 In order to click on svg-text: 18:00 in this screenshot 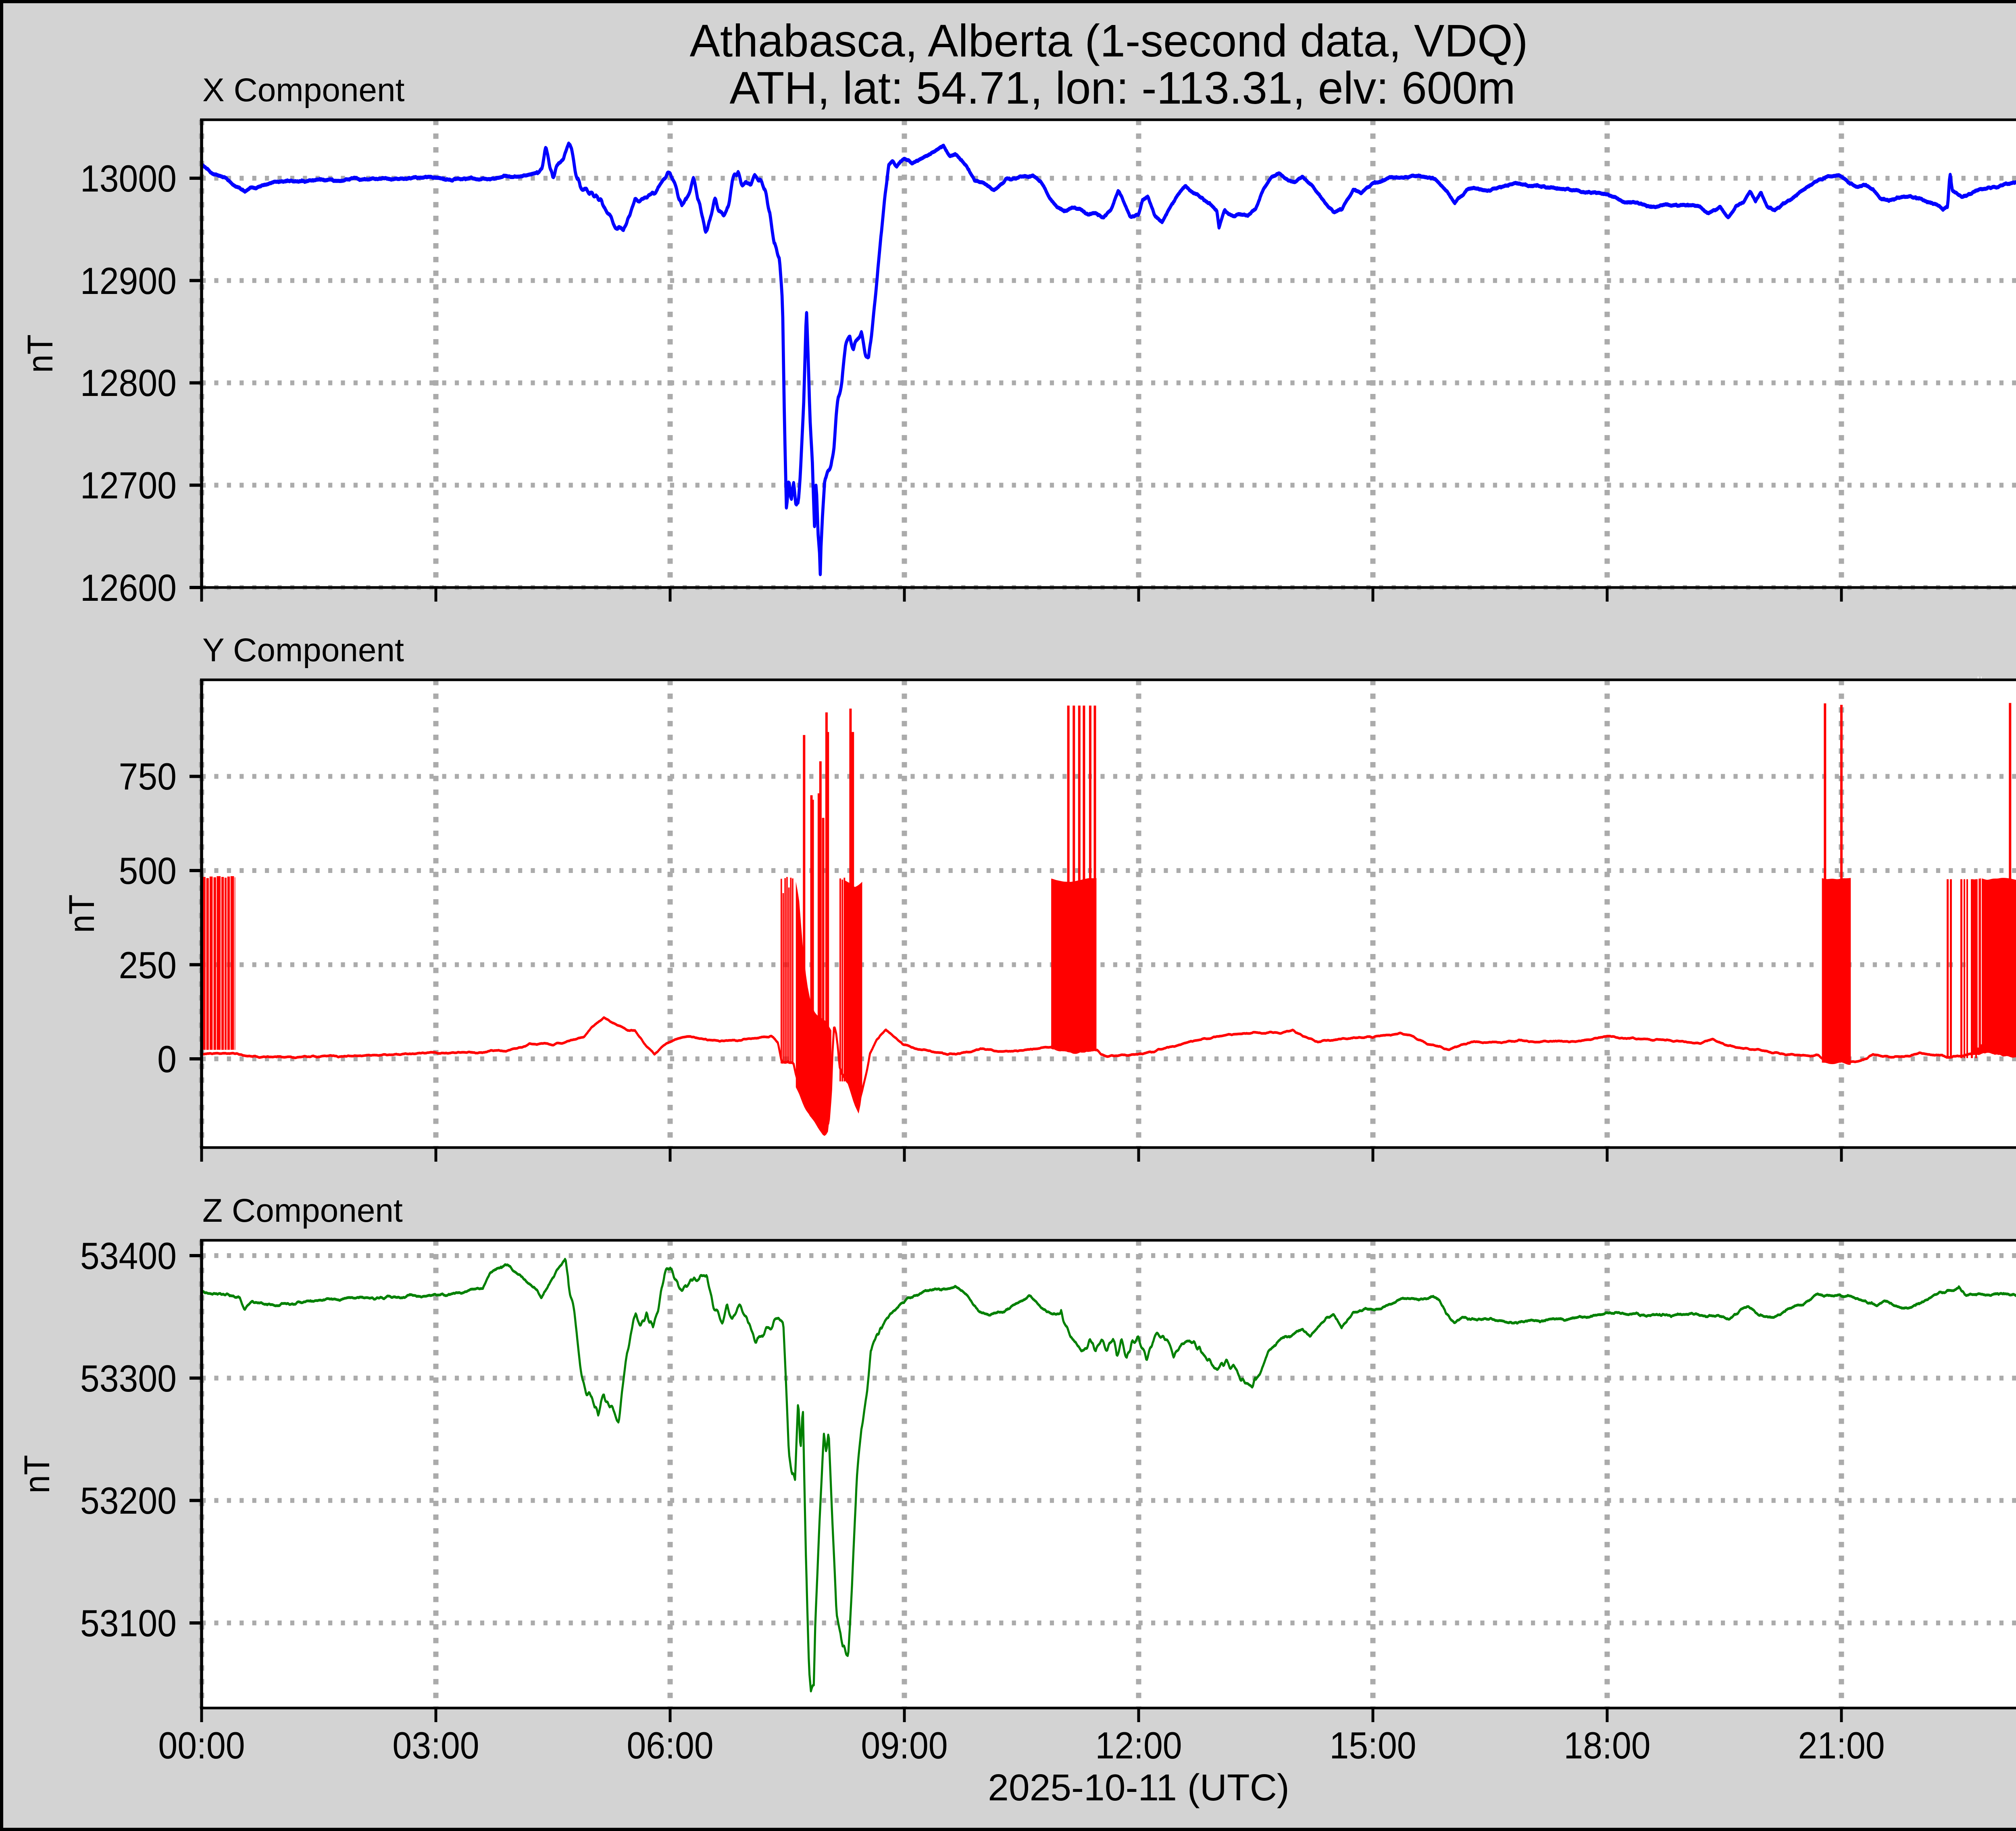, I will do `click(1607, 1746)`.